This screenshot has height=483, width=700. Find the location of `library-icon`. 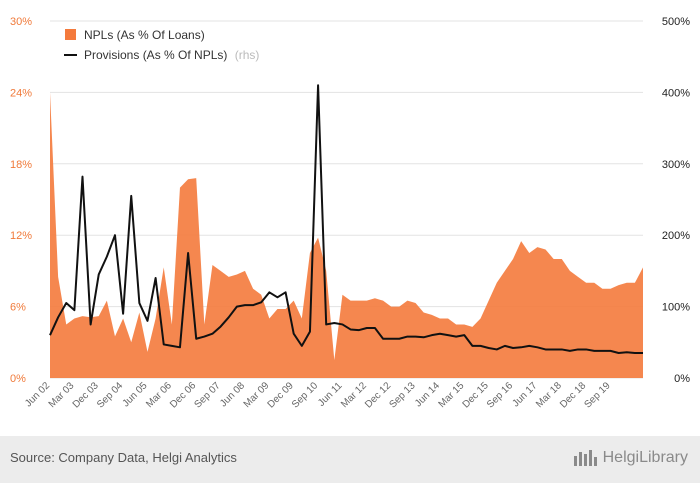

library-icon is located at coordinates (585, 458).